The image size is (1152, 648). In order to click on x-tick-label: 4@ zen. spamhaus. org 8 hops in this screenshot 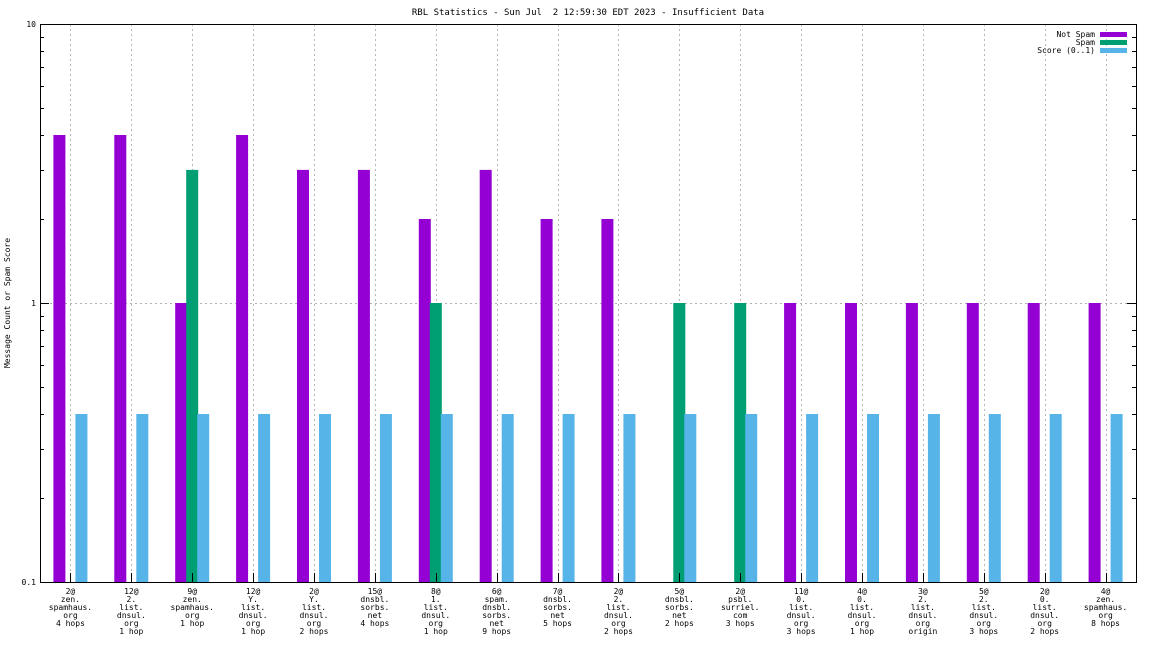, I will do `click(1105, 607)`.